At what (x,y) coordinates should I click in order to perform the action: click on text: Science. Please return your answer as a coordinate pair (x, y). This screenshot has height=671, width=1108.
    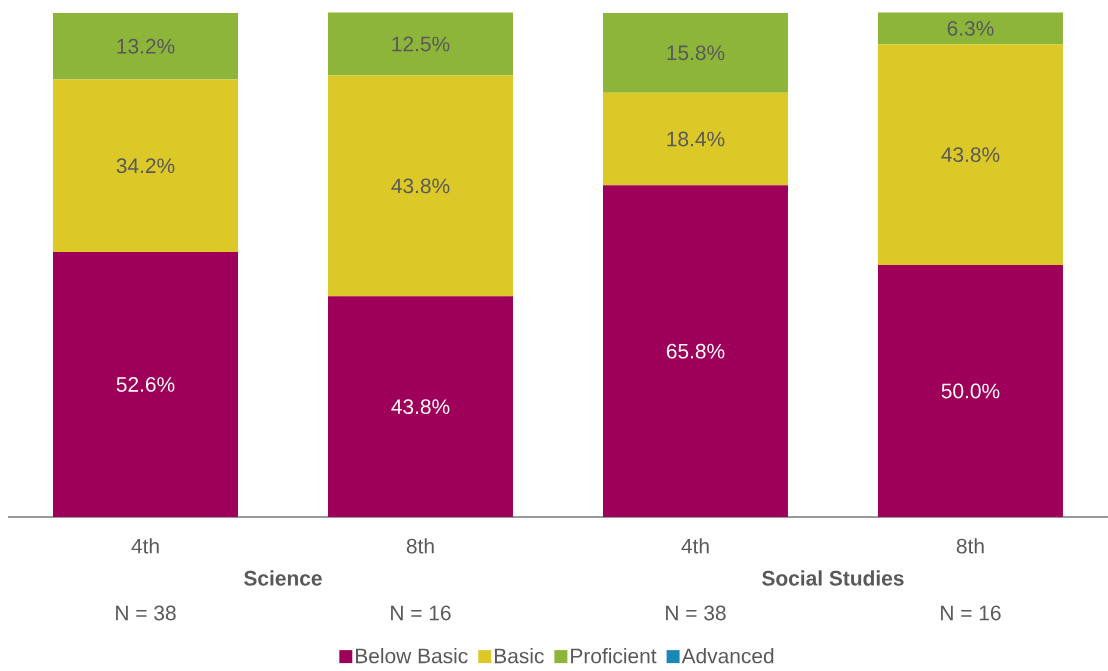
    Looking at the image, I should click on (283, 578).